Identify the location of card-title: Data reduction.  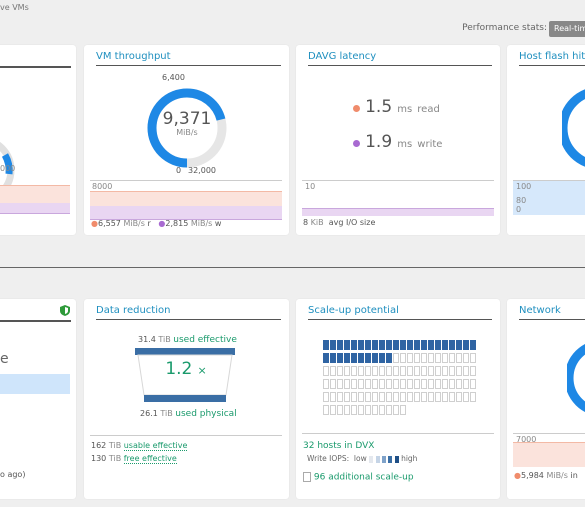
(188, 312).